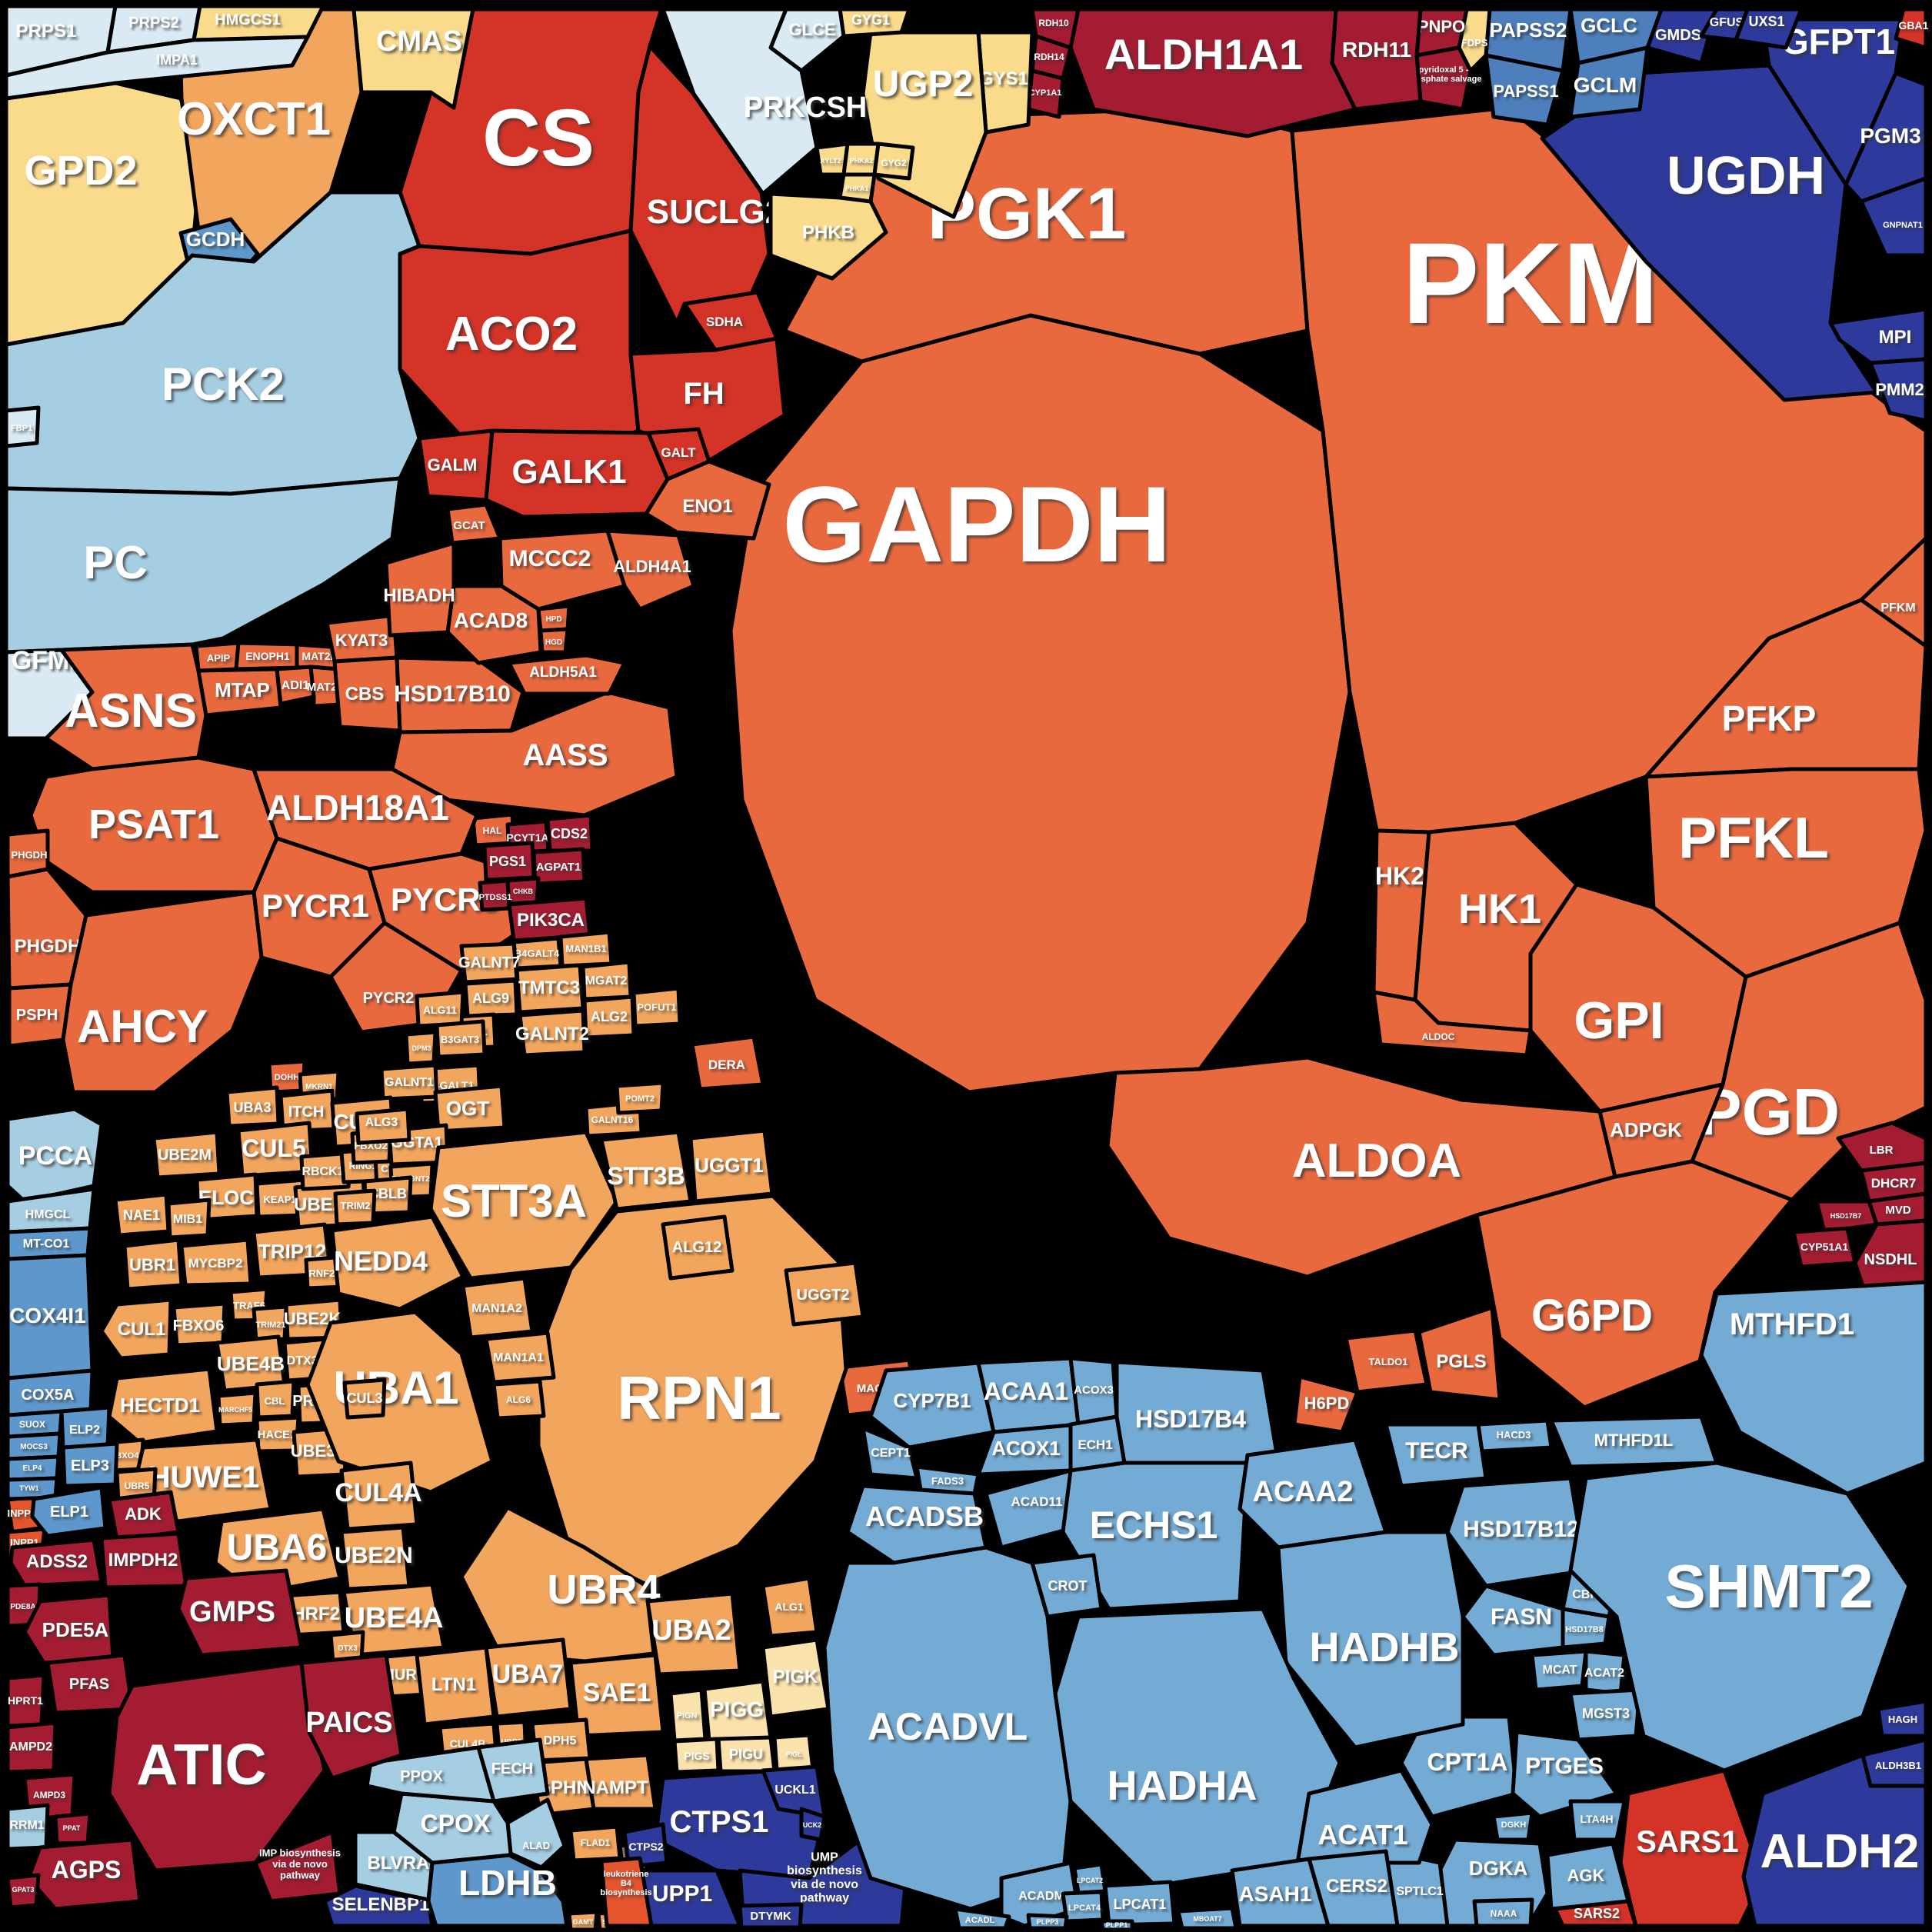  Describe the element at coordinates (1513, 1620) in the screenshot. I see `cell-fasn` at that location.